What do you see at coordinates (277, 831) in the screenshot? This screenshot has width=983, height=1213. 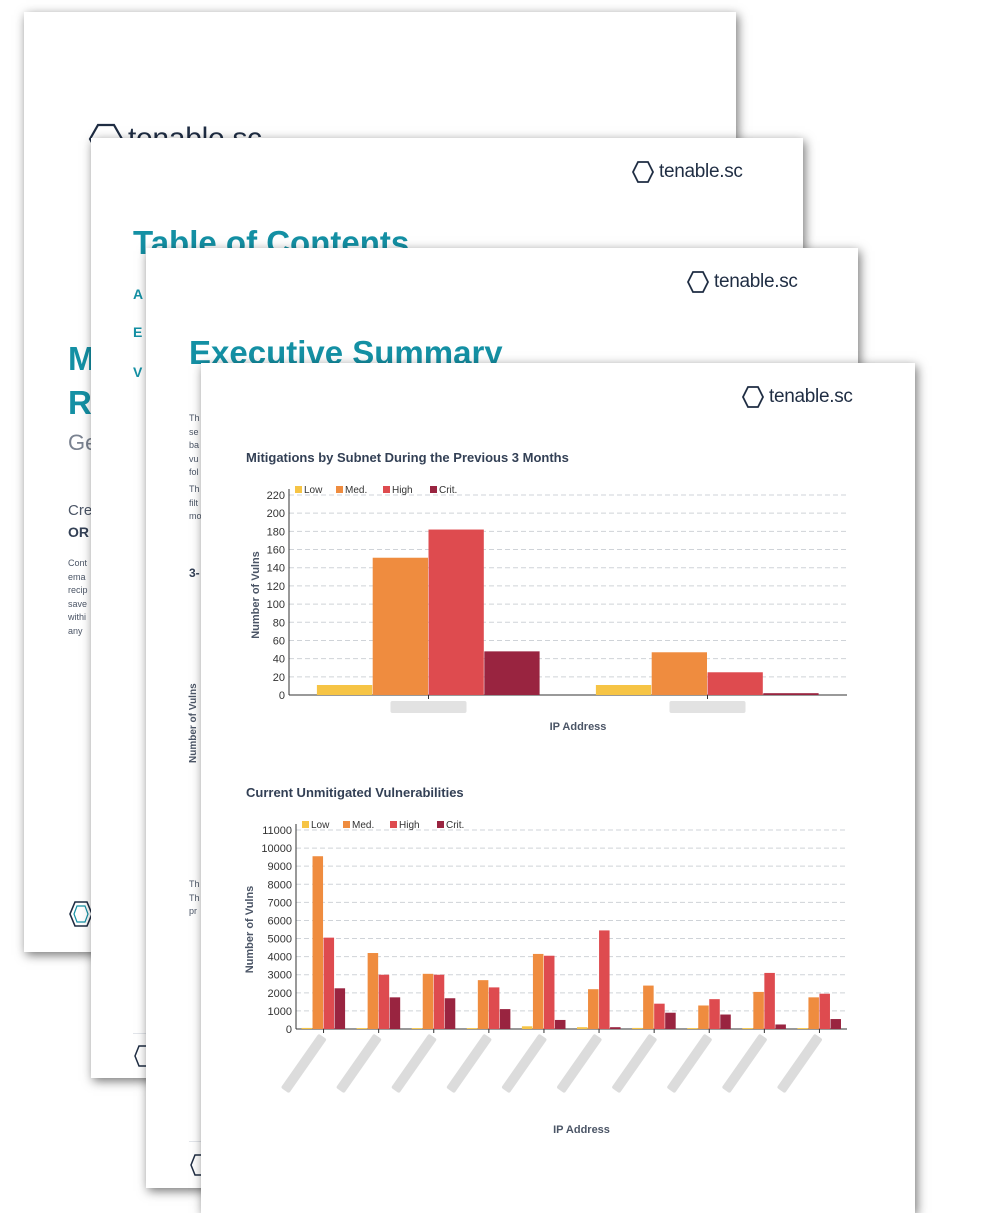 I see `y-tick-label: 11000` at bounding box center [277, 831].